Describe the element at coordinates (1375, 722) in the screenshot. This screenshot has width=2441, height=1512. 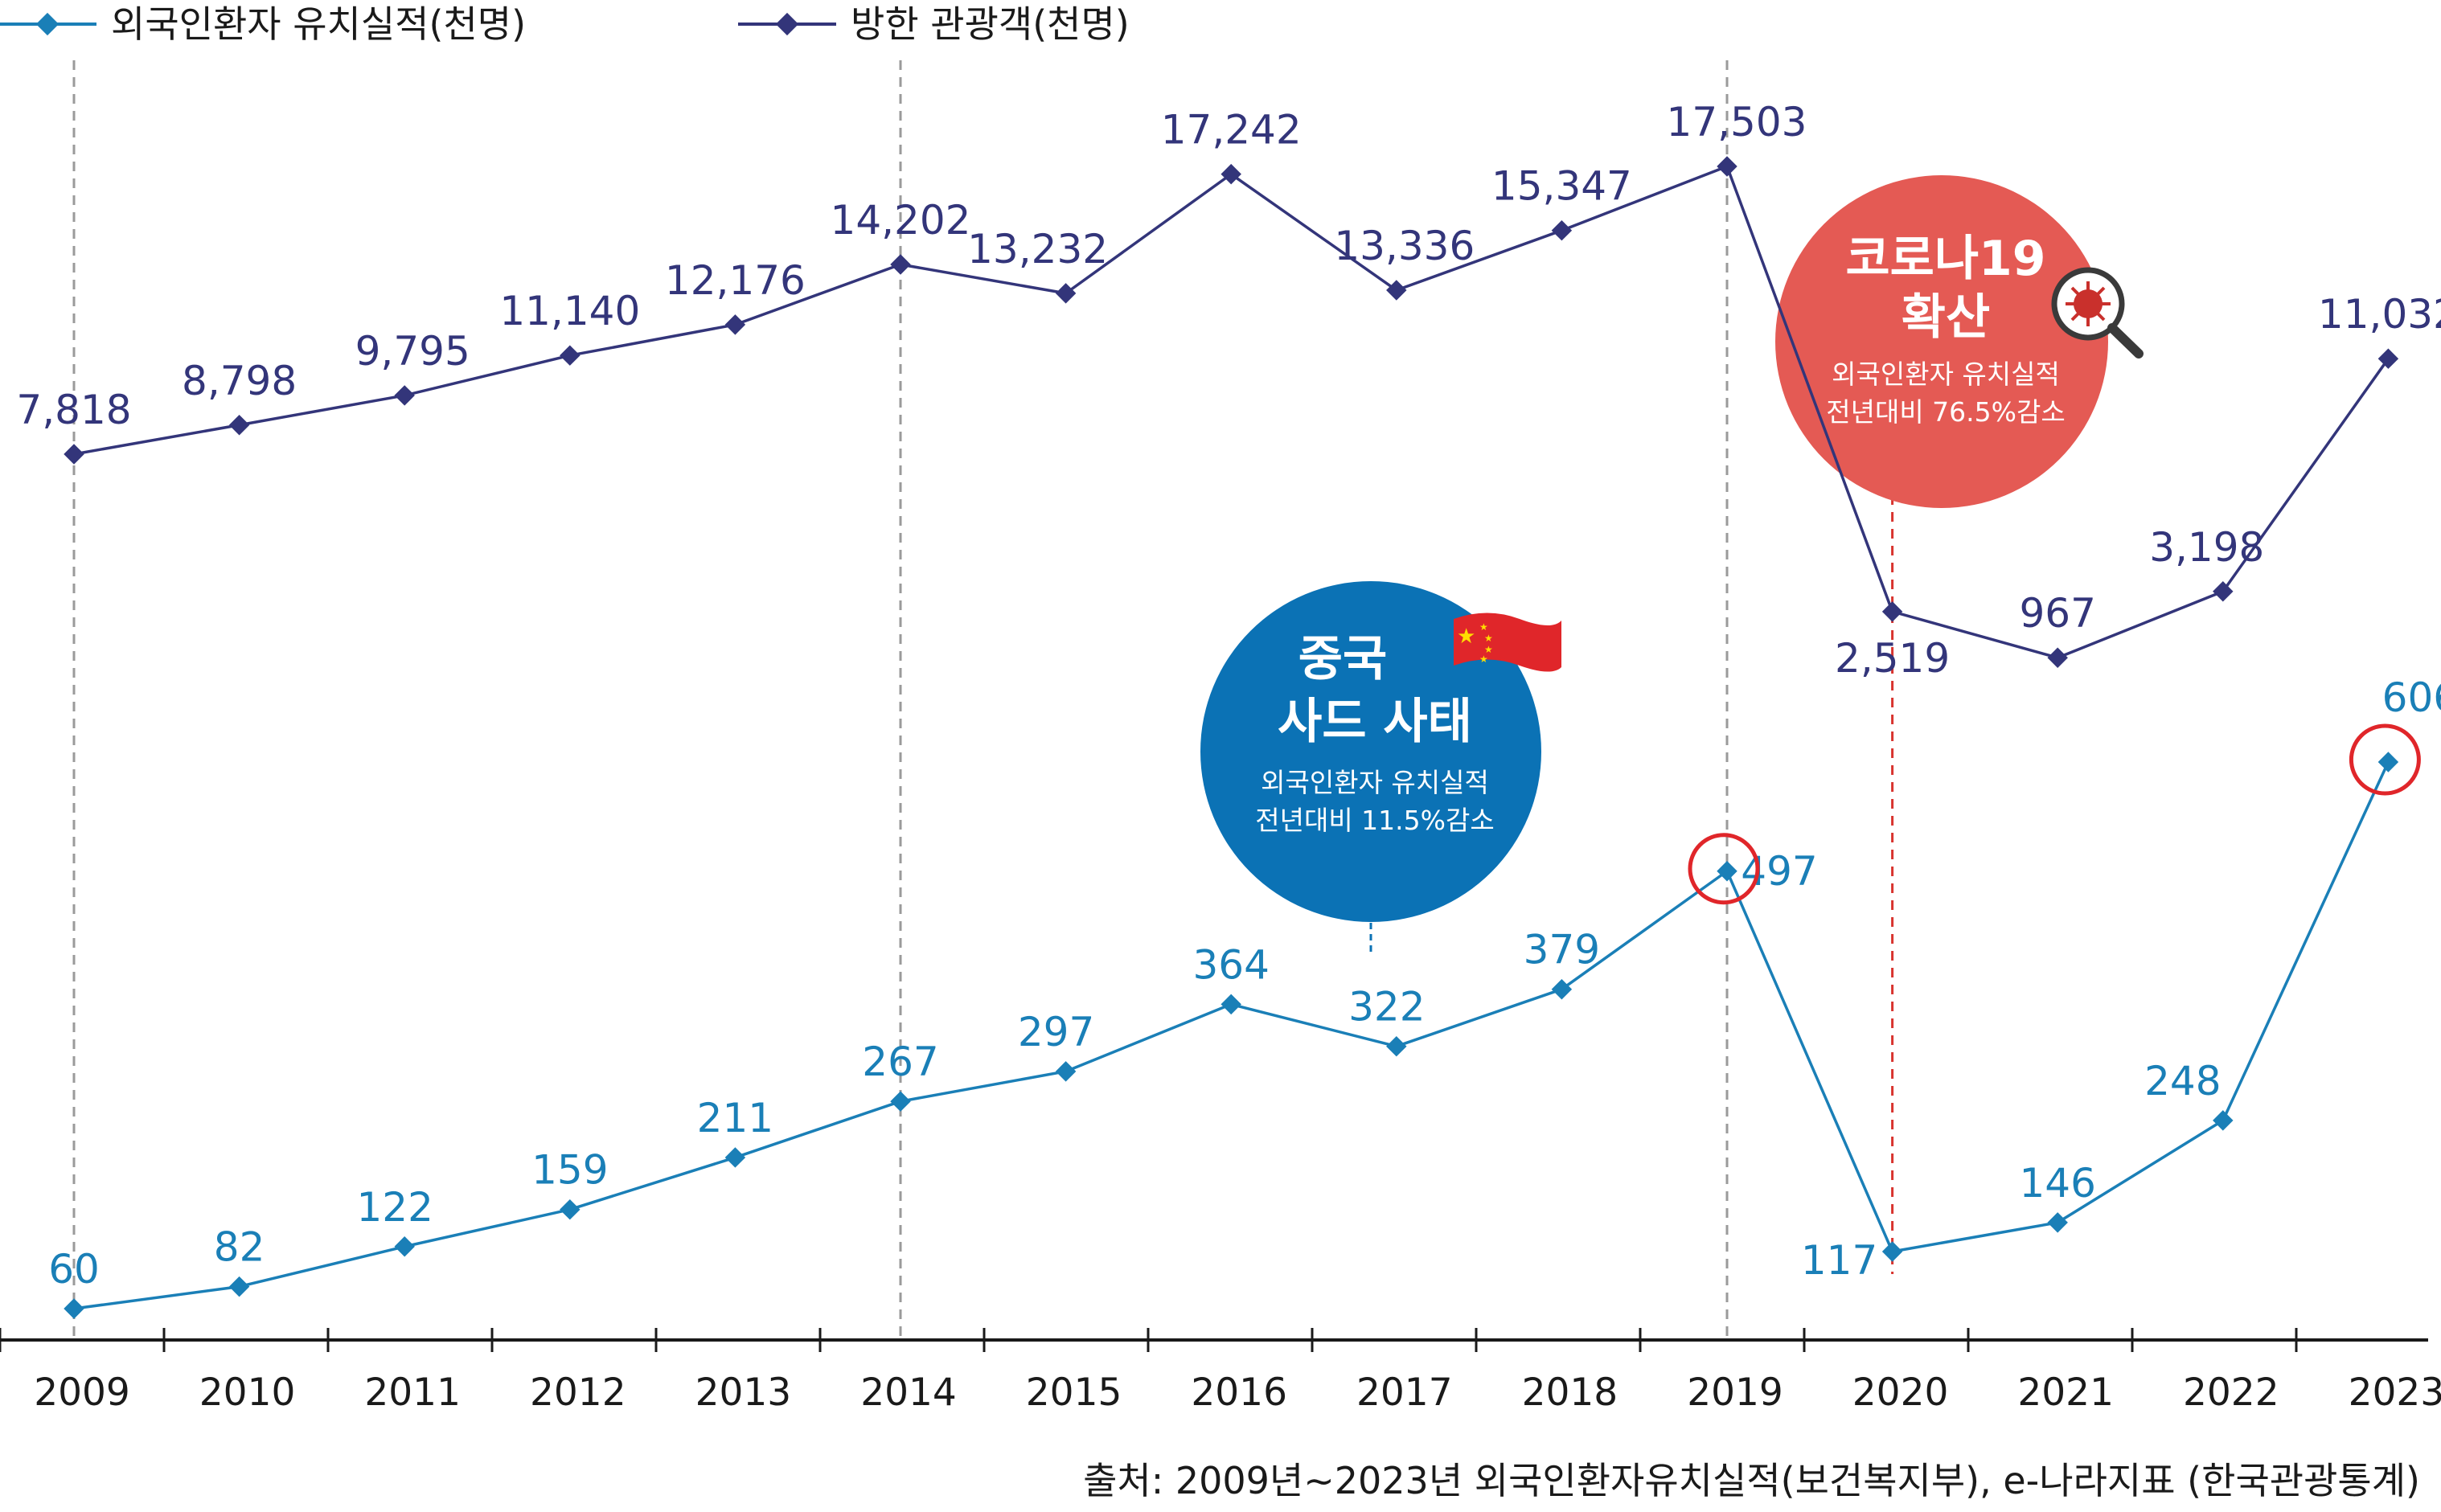
I see `china-bubble-title-2: 사드 사태` at that location.